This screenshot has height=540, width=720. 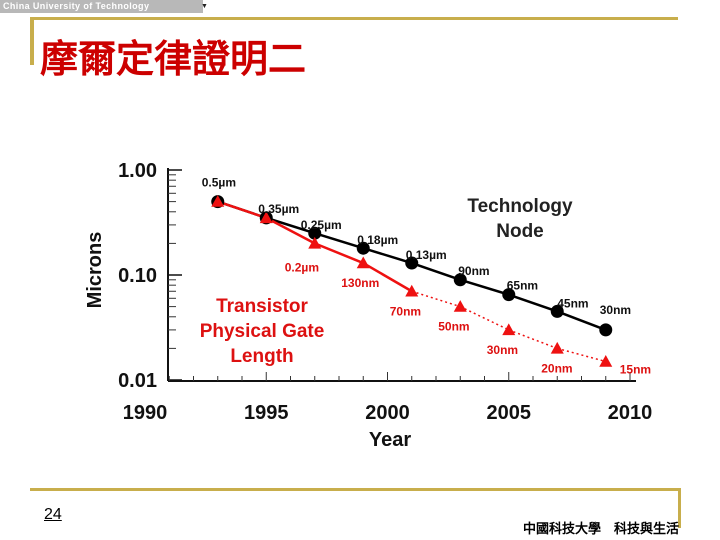 What do you see at coordinates (145, 413) in the screenshot?
I see `x-tick-label: 1990` at bounding box center [145, 413].